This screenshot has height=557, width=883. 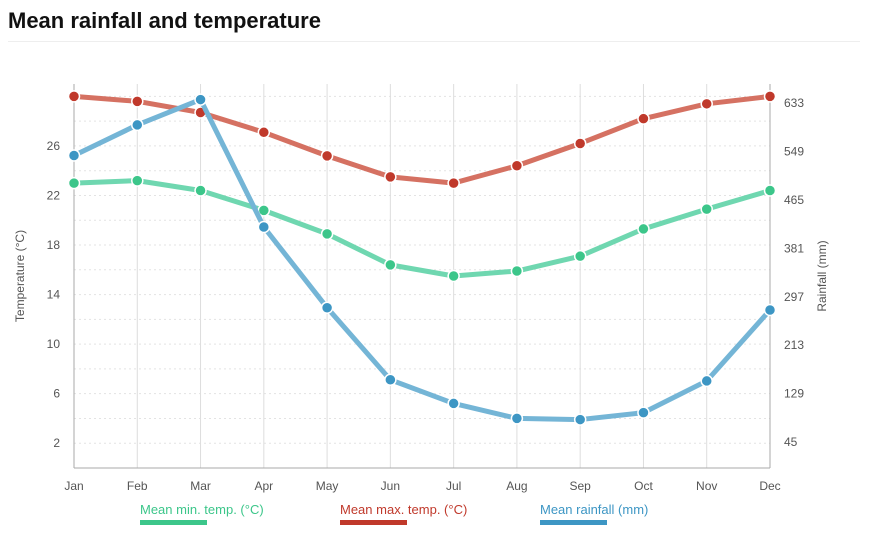 What do you see at coordinates (794, 297) in the screenshot?
I see `y-right-tick-label: 297` at bounding box center [794, 297].